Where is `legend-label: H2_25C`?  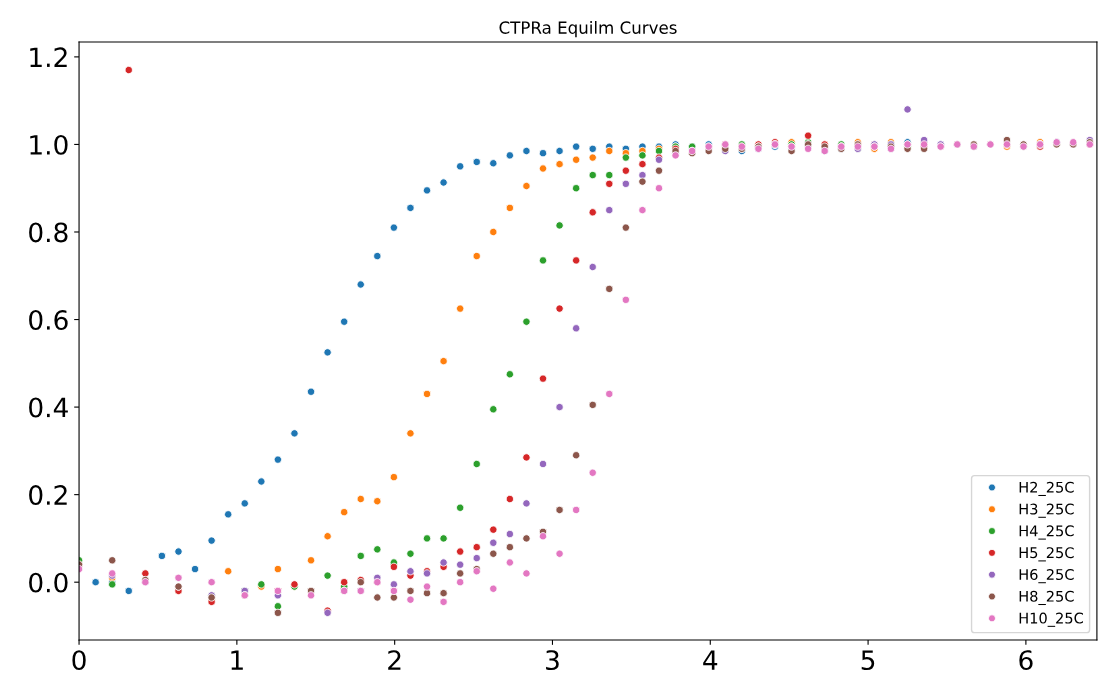
legend-label: H2_25C is located at coordinates (1046, 488).